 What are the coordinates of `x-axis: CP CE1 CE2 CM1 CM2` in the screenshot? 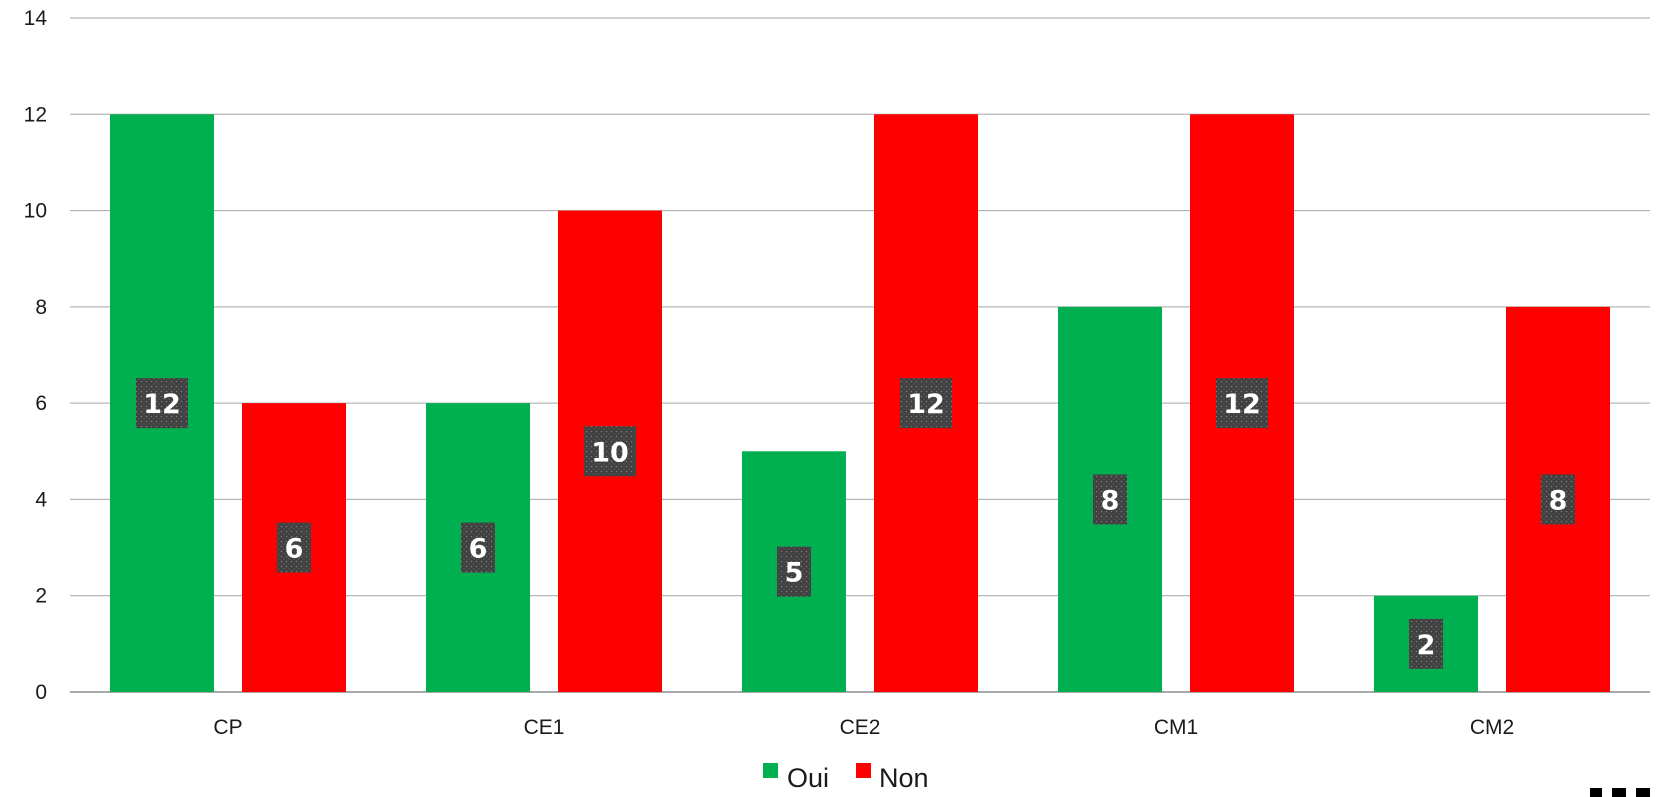 It's located at (863, 727).